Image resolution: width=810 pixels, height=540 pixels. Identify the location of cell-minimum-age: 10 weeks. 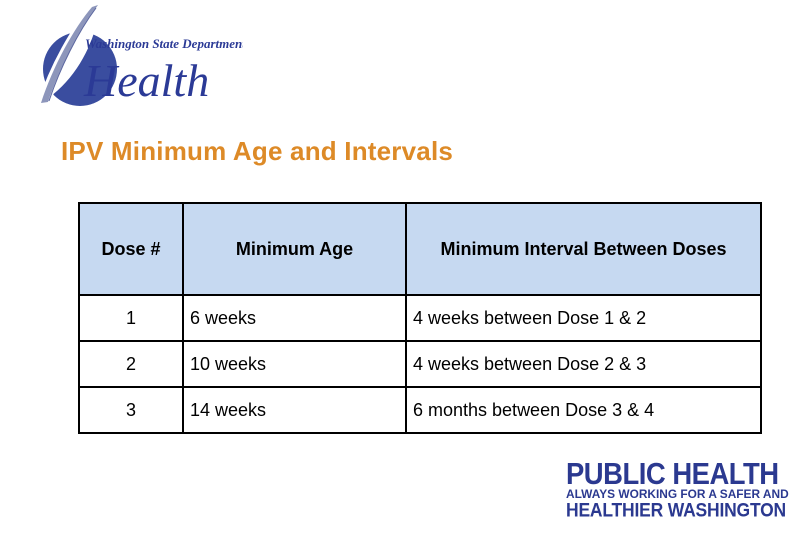
(294, 364).